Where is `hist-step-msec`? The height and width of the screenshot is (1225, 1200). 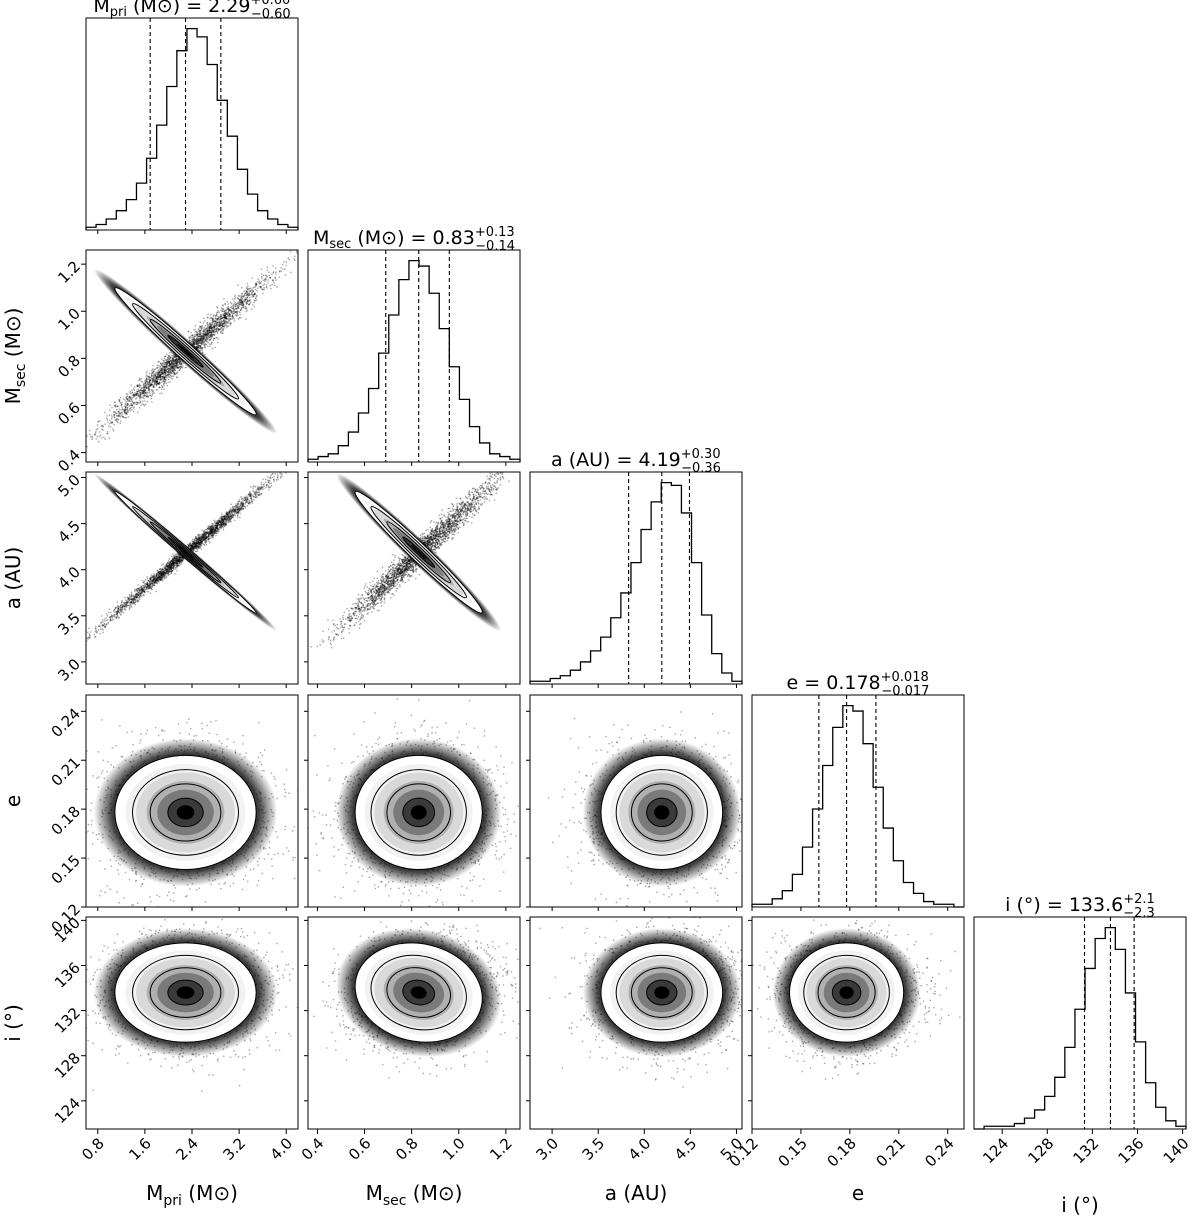
hist-step-msec is located at coordinates (414, 360).